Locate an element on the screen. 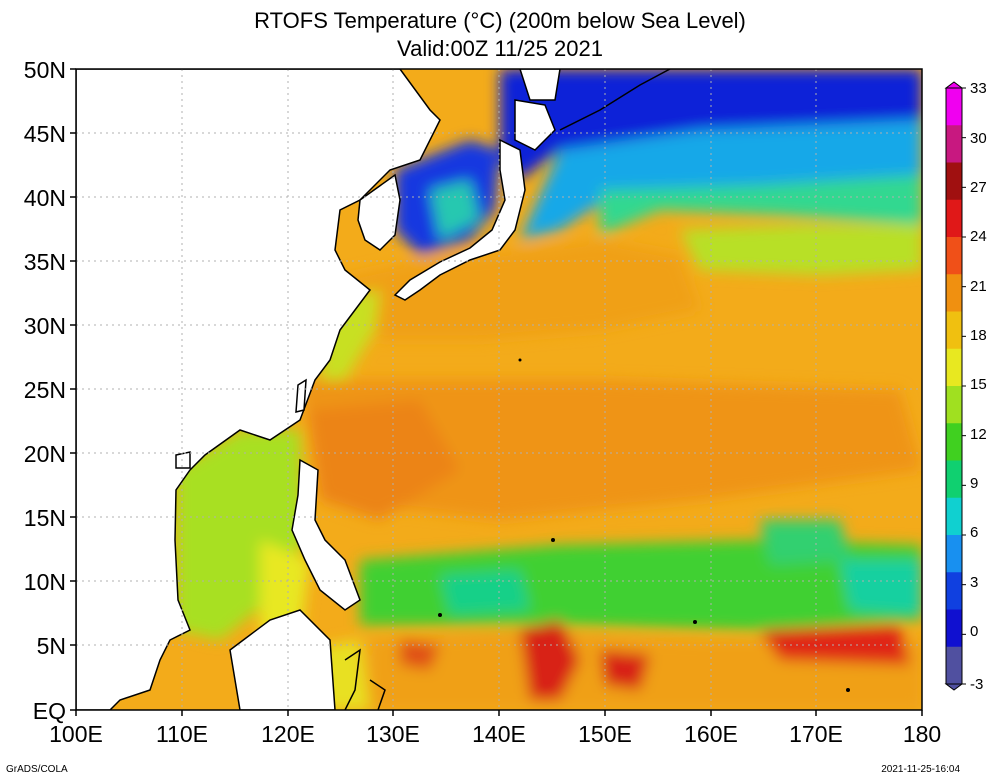  lon-label: 150E is located at coordinates (605, 734).